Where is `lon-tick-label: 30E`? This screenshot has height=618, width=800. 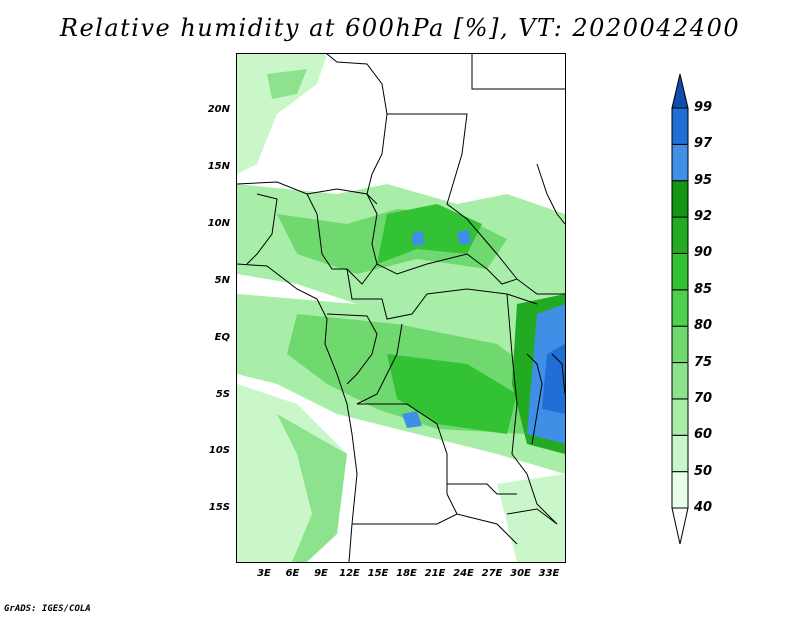
lon-tick-label: 30E is located at coordinates (520, 573).